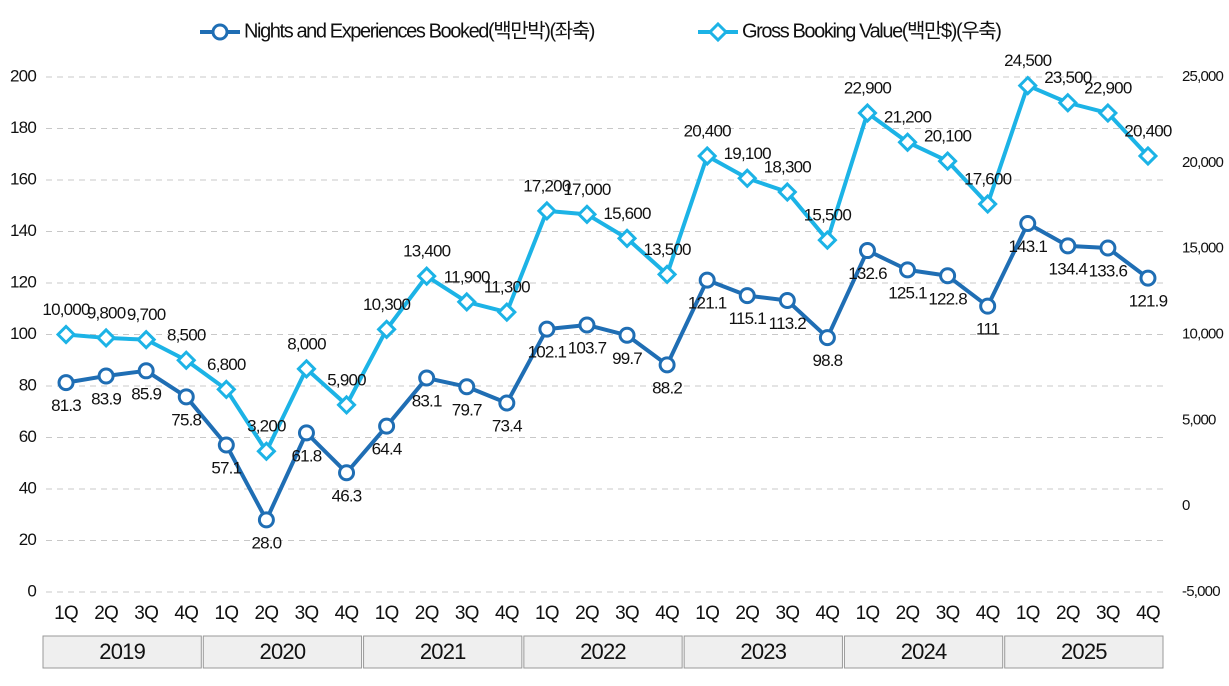  I want to click on legend-label: Gross Booking Value(백만$)(우축), so click(871, 30).